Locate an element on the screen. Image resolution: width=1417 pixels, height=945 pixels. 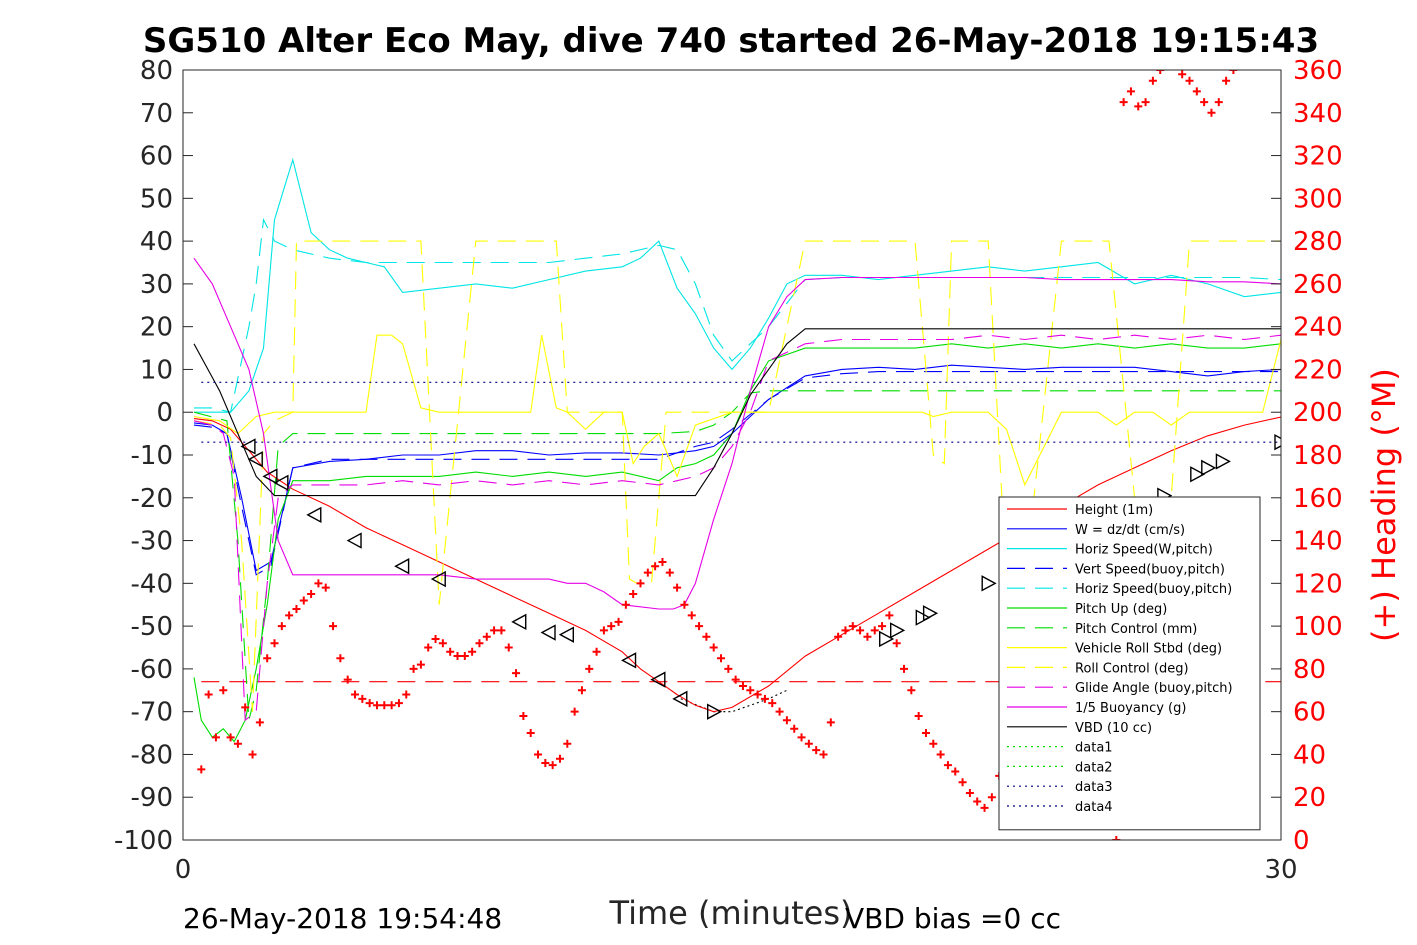
x-tick-label: 0 is located at coordinates (183, 870).